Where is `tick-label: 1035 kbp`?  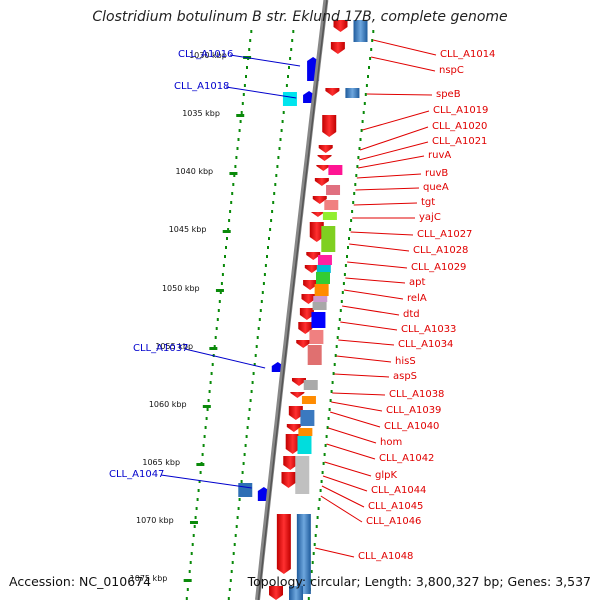
tick-label: 1035 kbp is located at coordinates (201, 113).